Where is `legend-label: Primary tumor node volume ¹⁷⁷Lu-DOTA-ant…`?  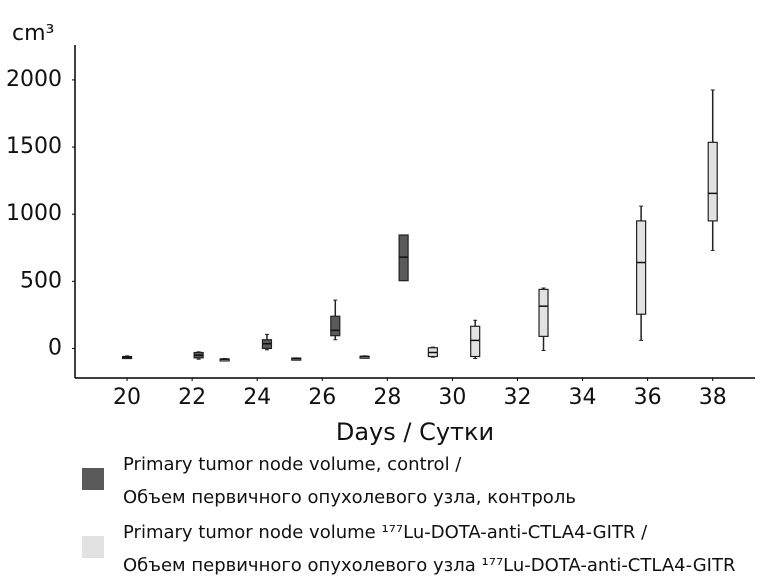 legend-label: Primary tumor node volume ¹⁷⁷Lu-DOTA-ant… is located at coordinates (385, 532).